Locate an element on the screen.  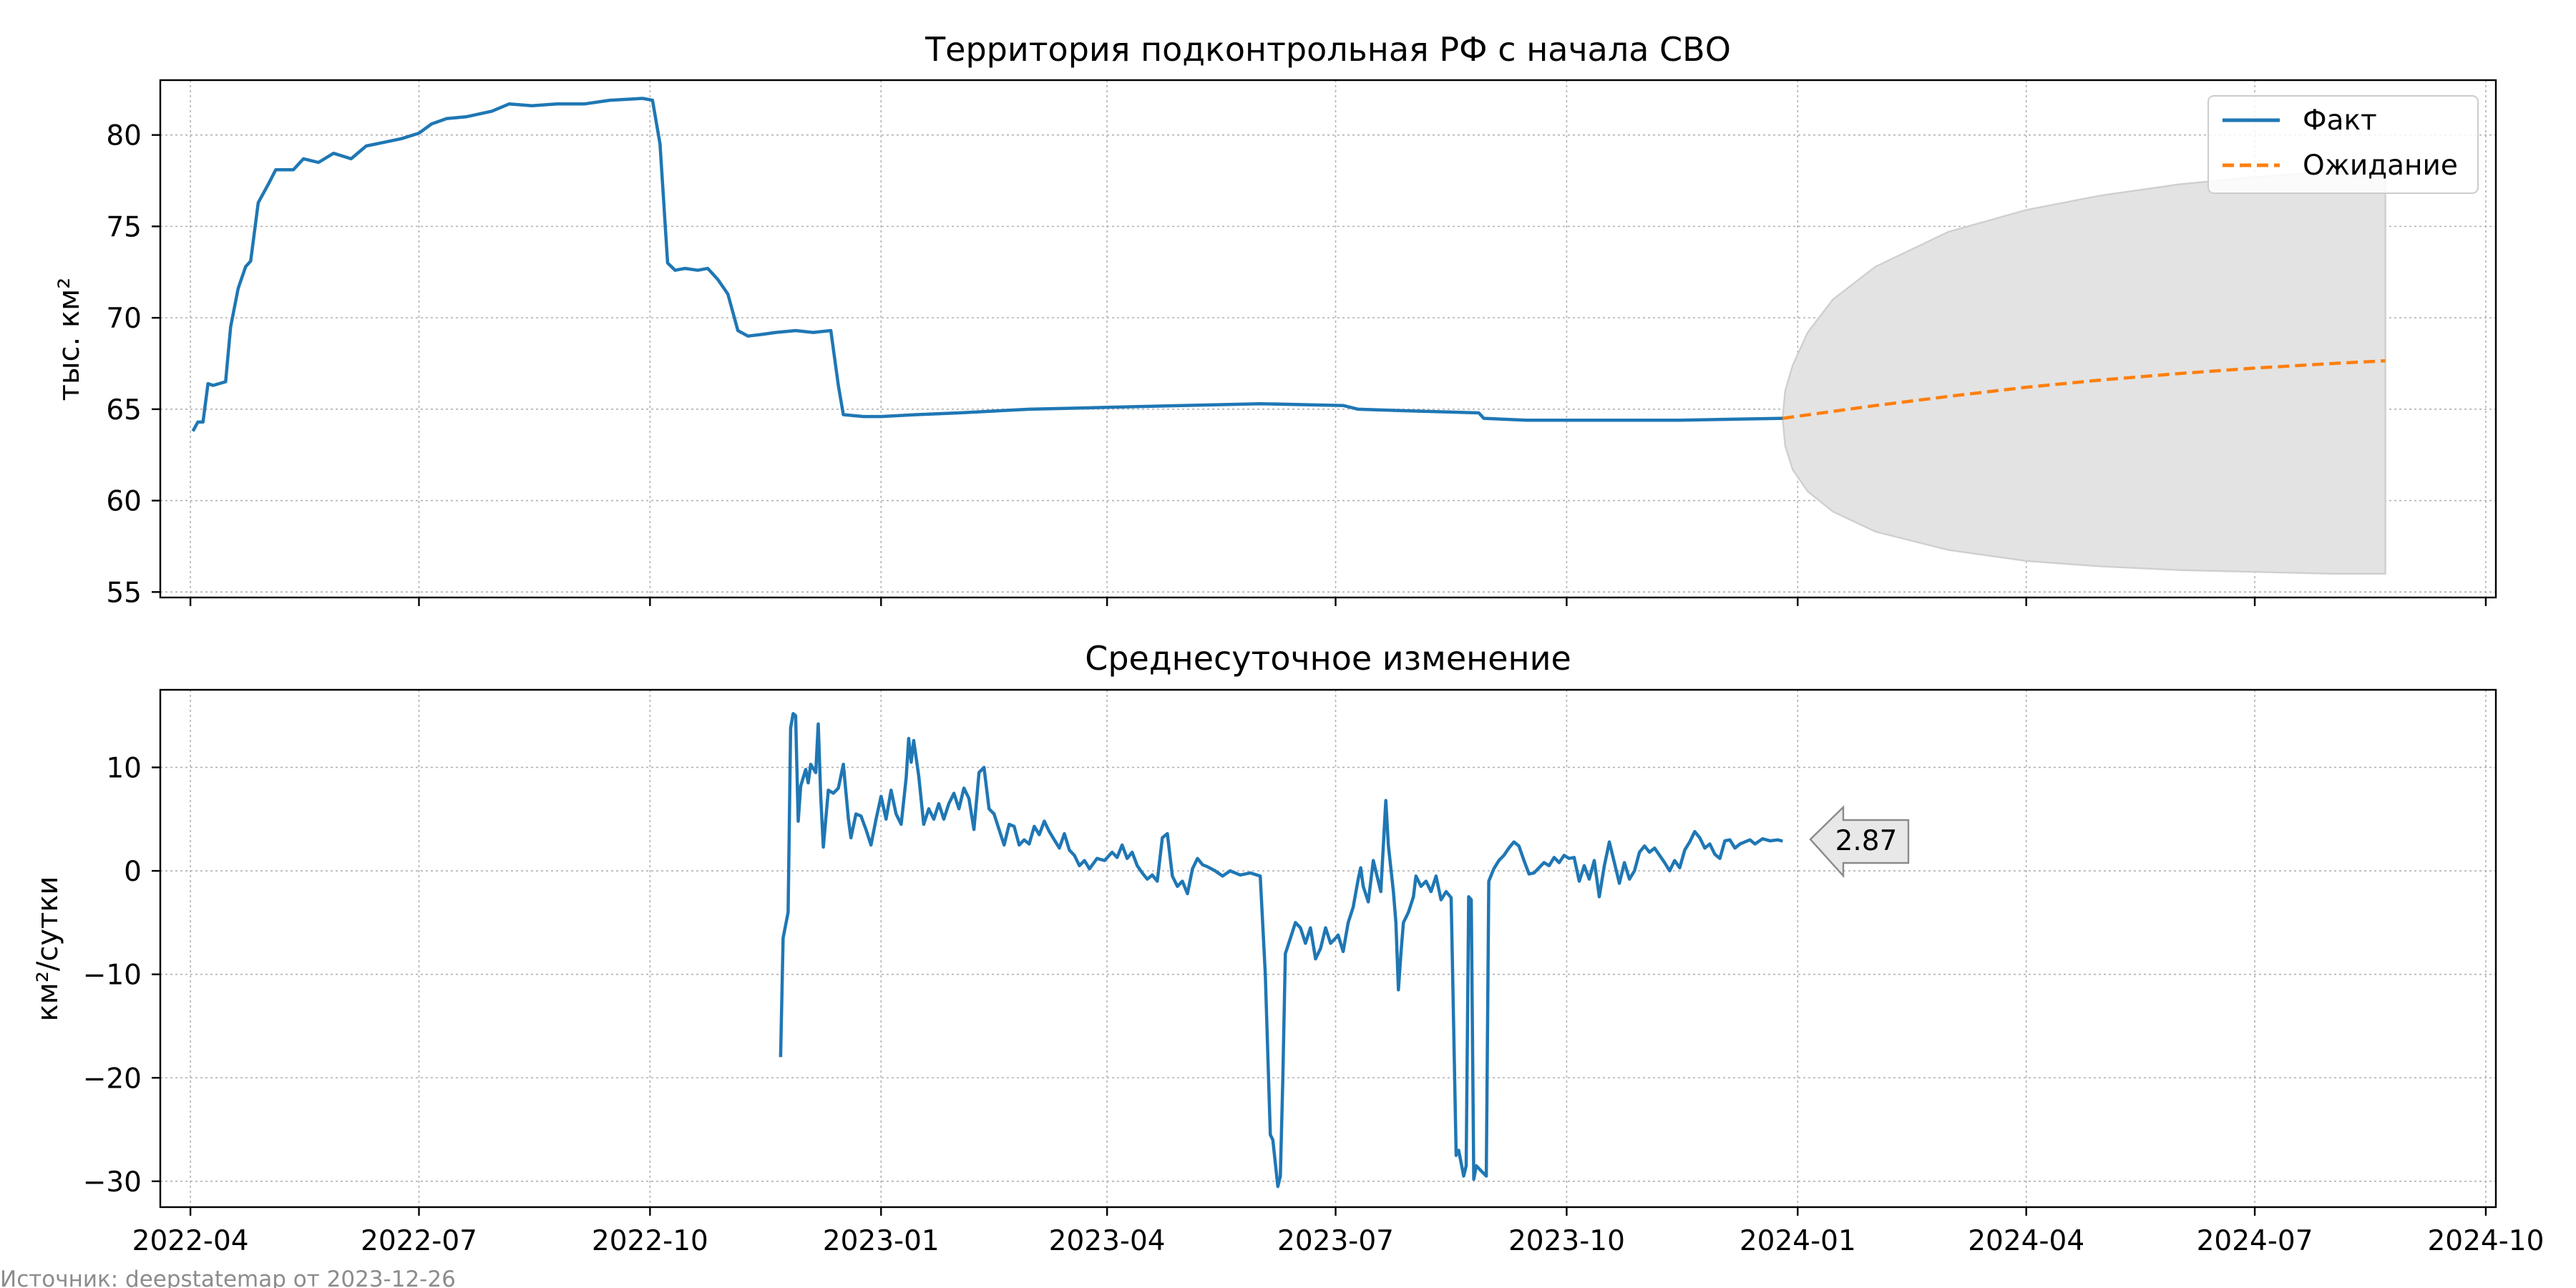
x-tick-label-3: 2023-01 is located at coordinates (881, 1241).